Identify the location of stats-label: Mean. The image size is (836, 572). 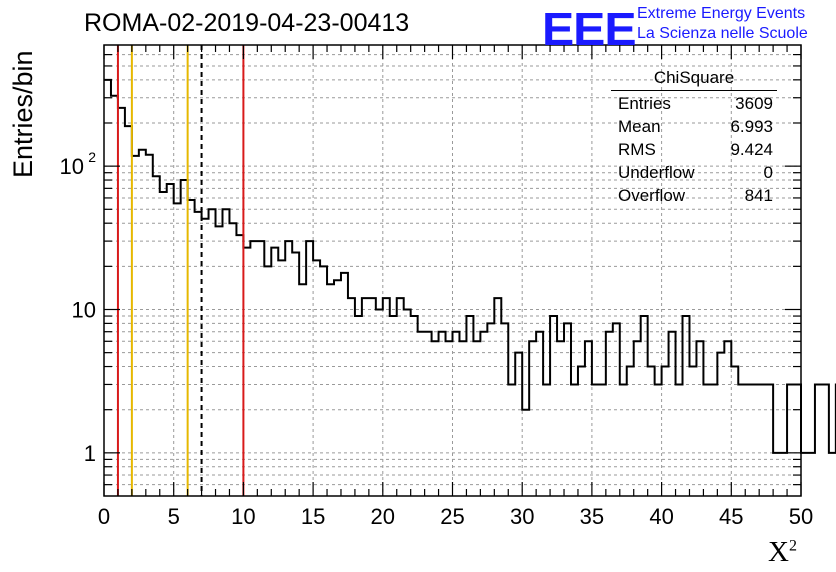
(639, 126).